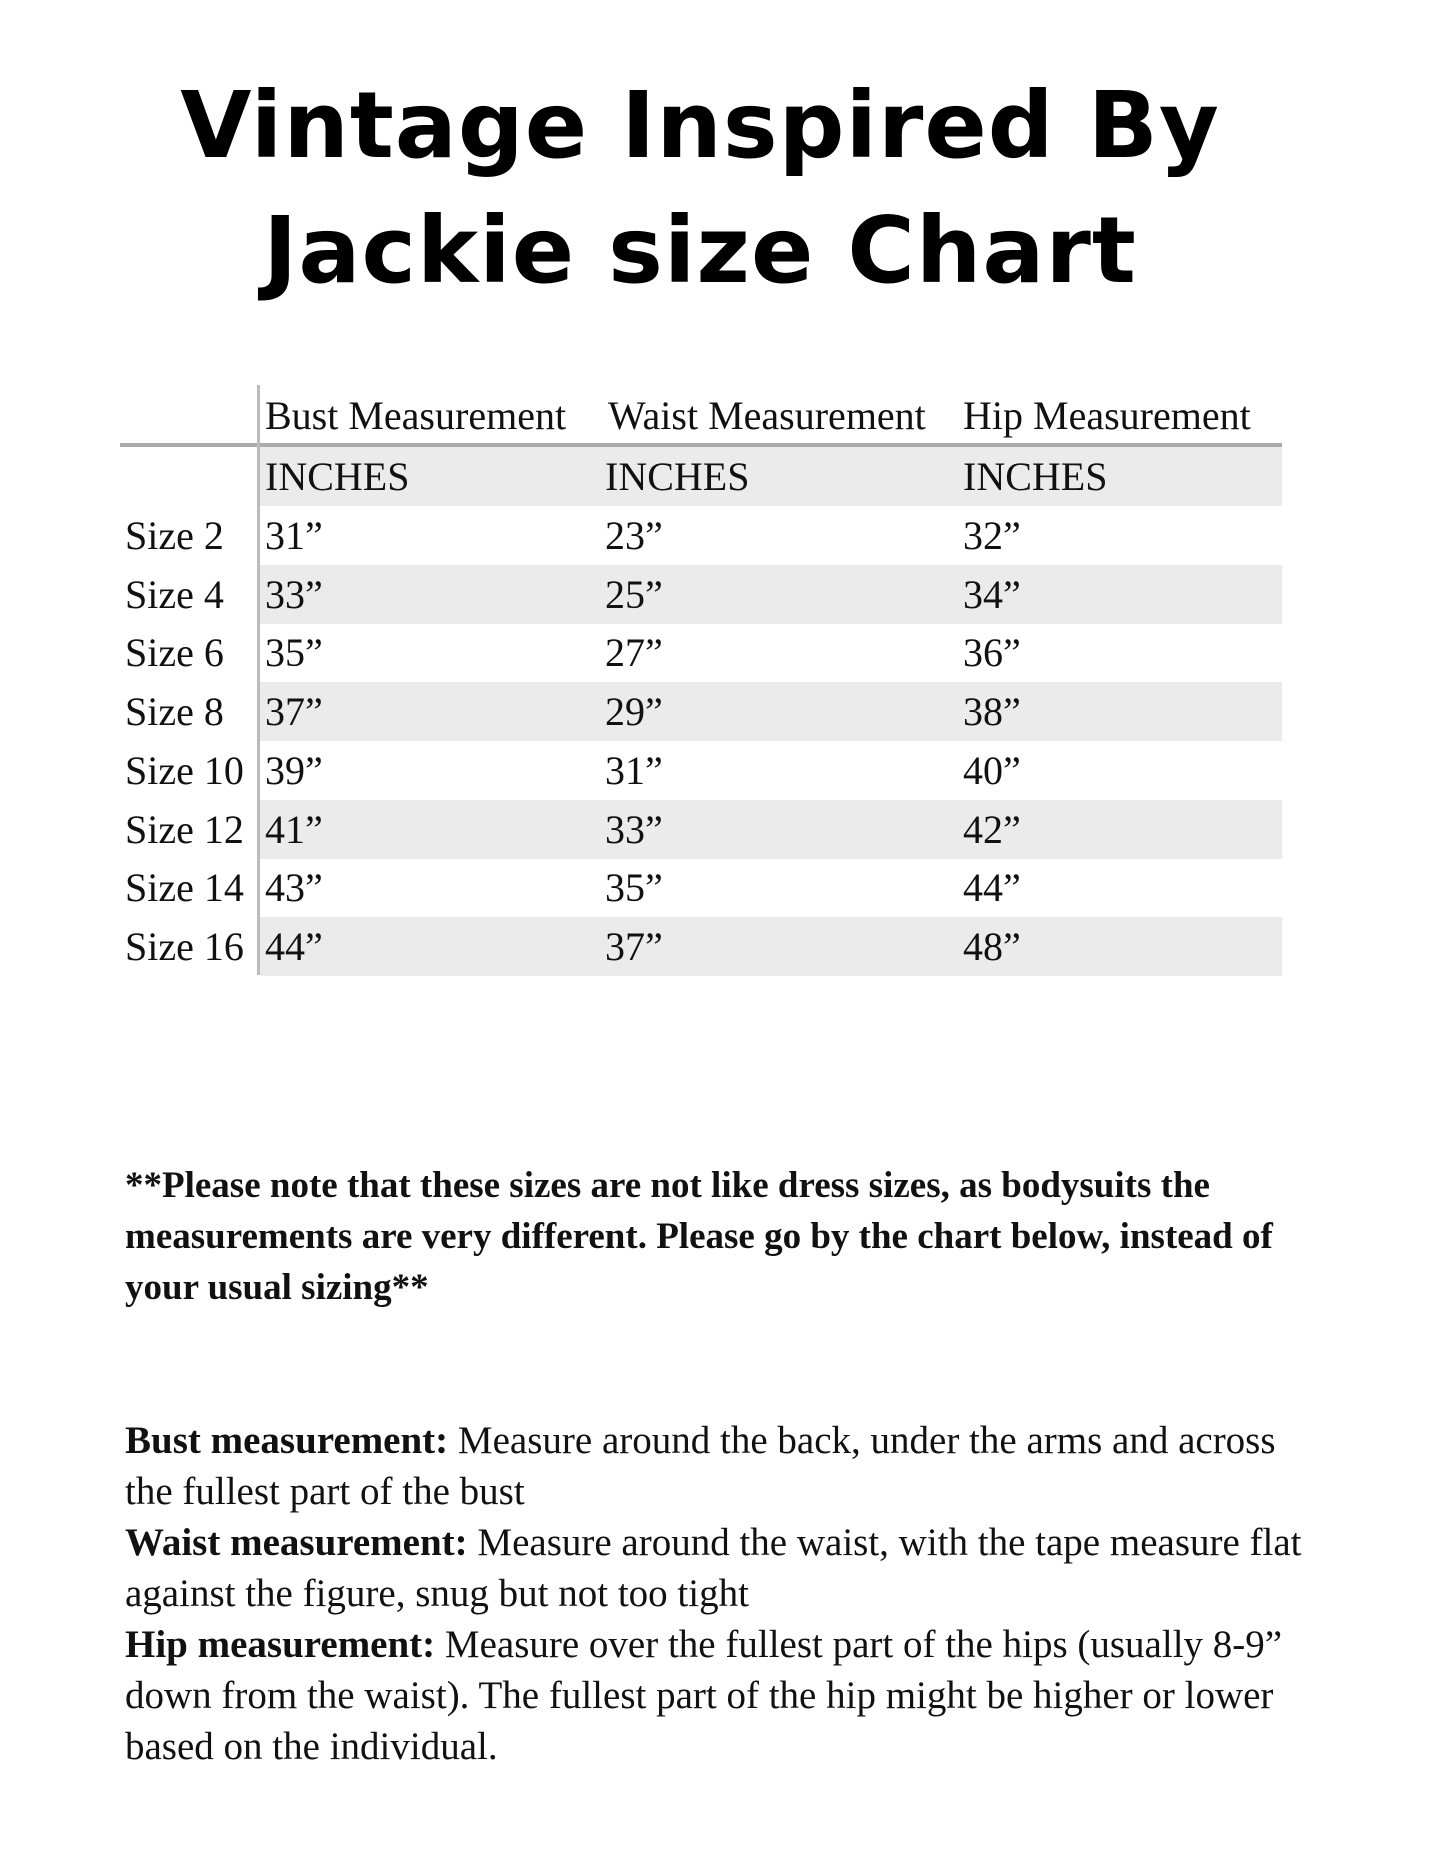 The height and width of the screenshot is (1866, 1445). What do you see at coordinates (294, 770) in the screenshot?
I see `bust-value: 39”` at bounding box center [294, 770].